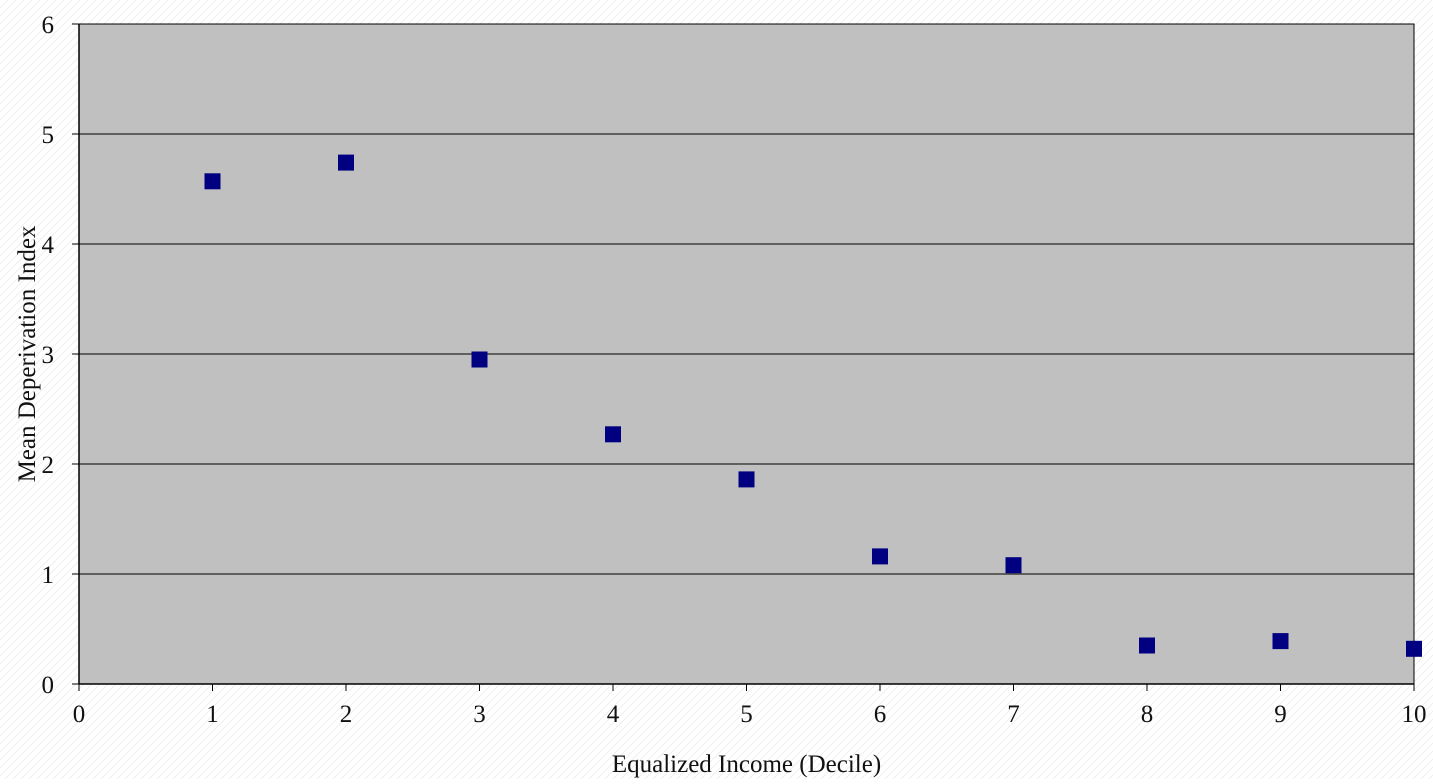  I want to click on y-axis-title: Mean Deperivation Index, so click(27, 353).